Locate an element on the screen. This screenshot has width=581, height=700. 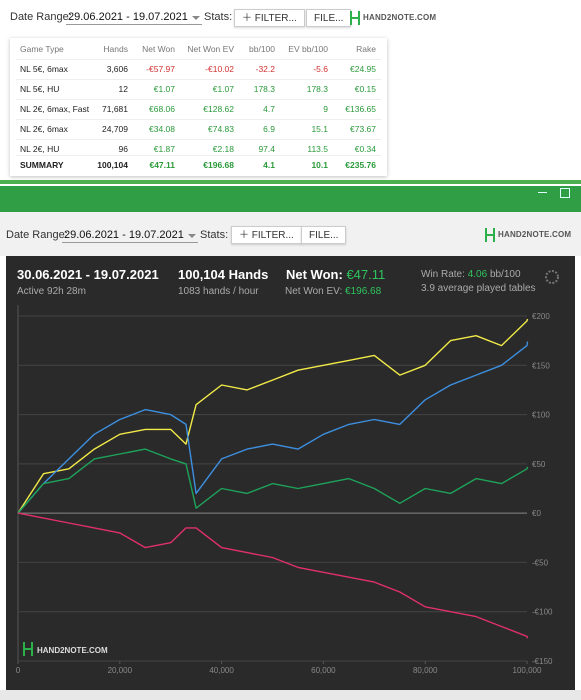
win-rate-unit: bb/100 is located at coordinates (505, 274).